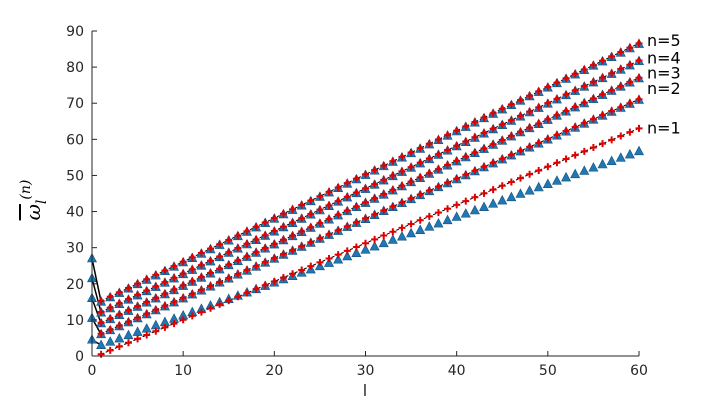 The width and height of the screenshot is (706, 406). I want to click on x-tick-label: 0, so click(92, 371).